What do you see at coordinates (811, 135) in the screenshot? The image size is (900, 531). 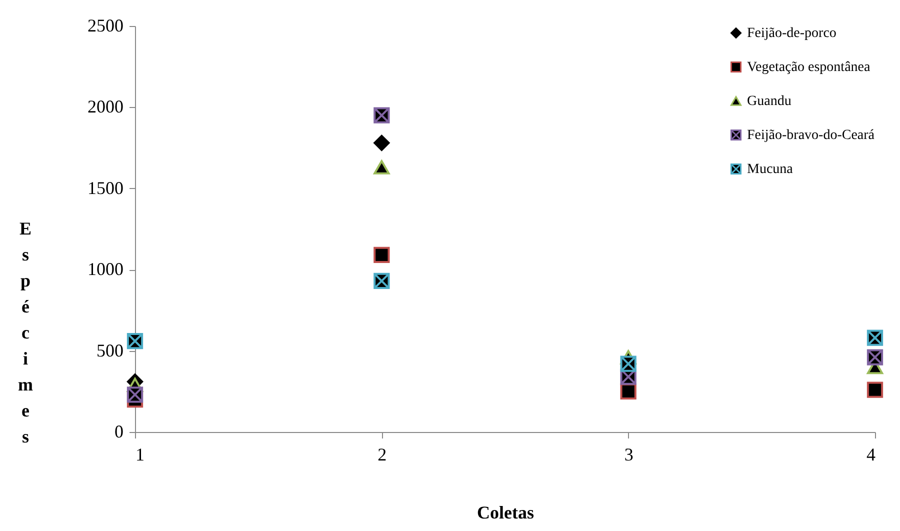 I see `legend-label: Feijão-bravo-do-Ceará` at bounding box center [811, 135].